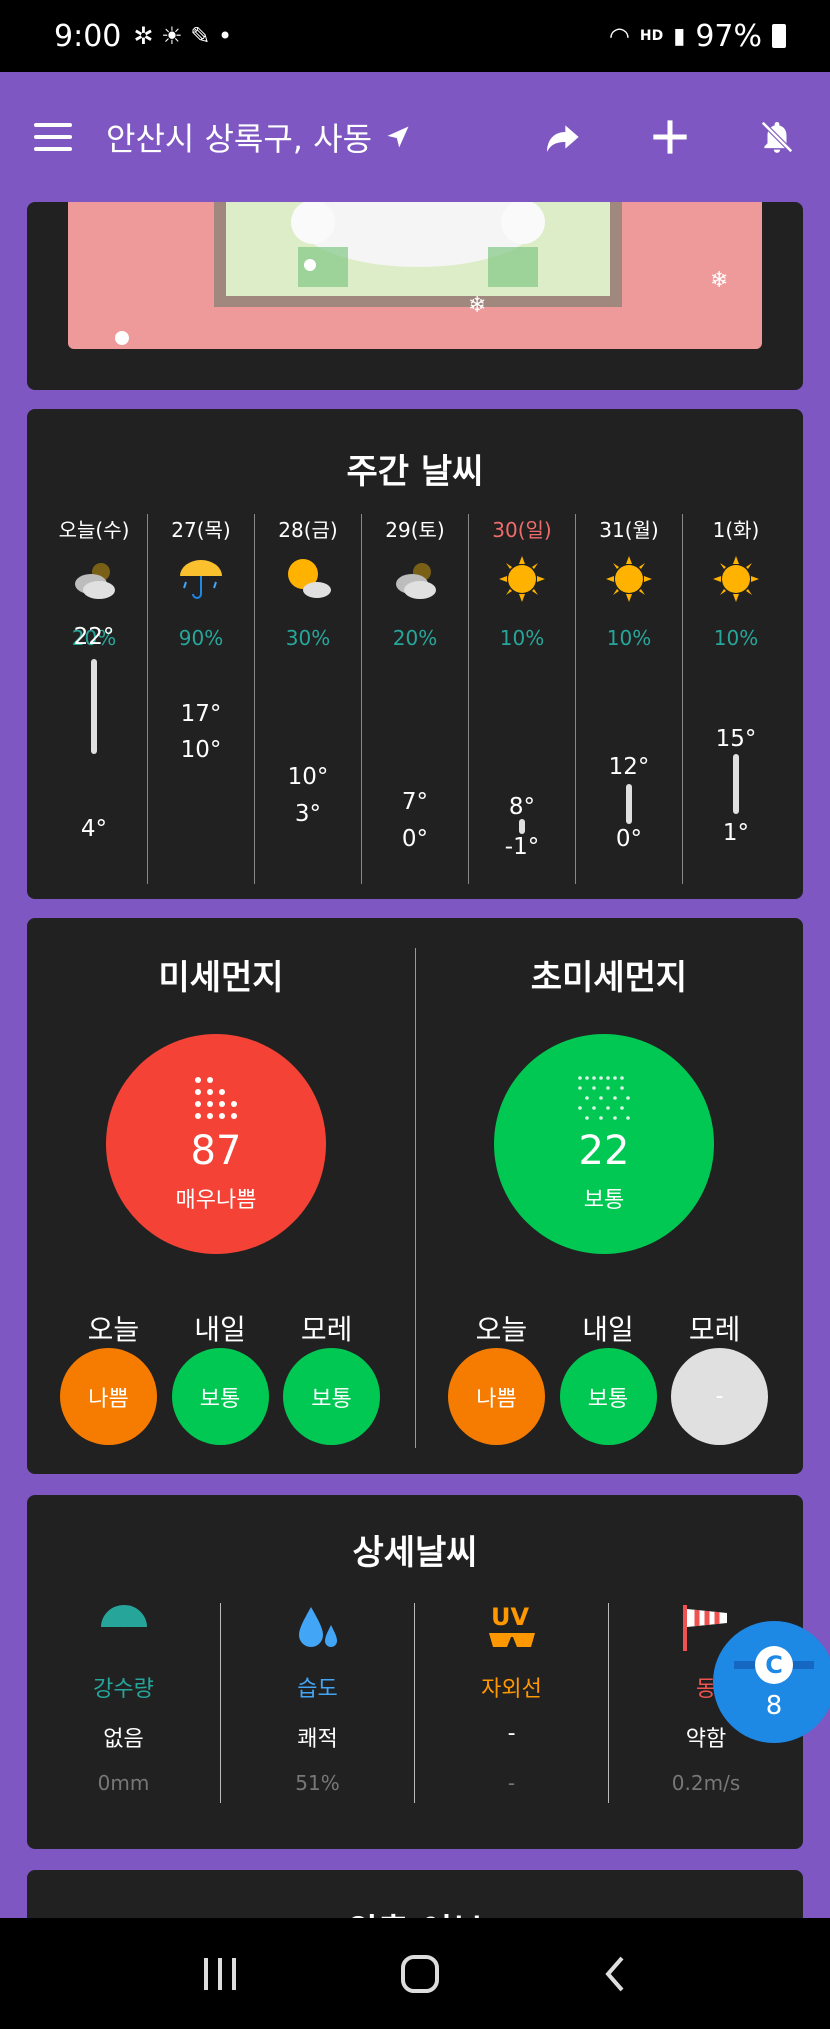 The image size is (830, 2029). I want to click on floating-action-button: C 8, so click(771, 1682).